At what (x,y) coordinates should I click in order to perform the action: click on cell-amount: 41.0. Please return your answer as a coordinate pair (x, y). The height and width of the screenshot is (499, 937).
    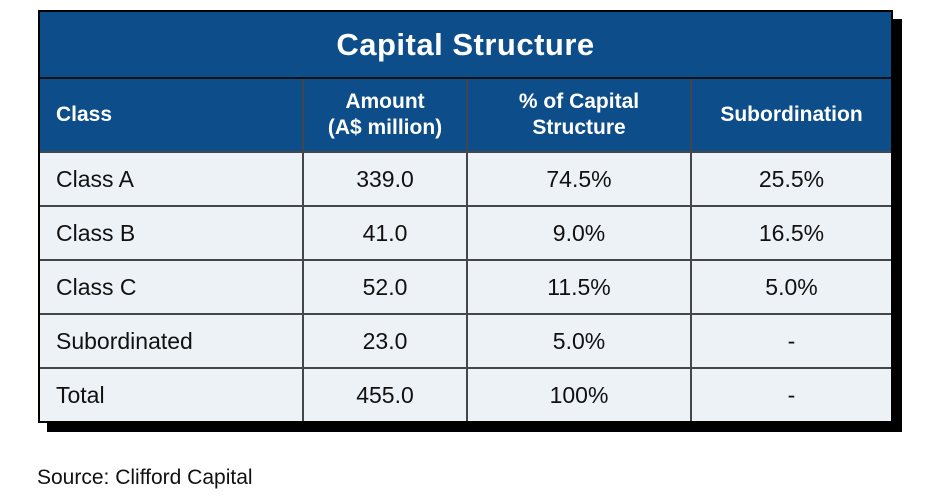
    Looking at the image, I should click on (385, 233).